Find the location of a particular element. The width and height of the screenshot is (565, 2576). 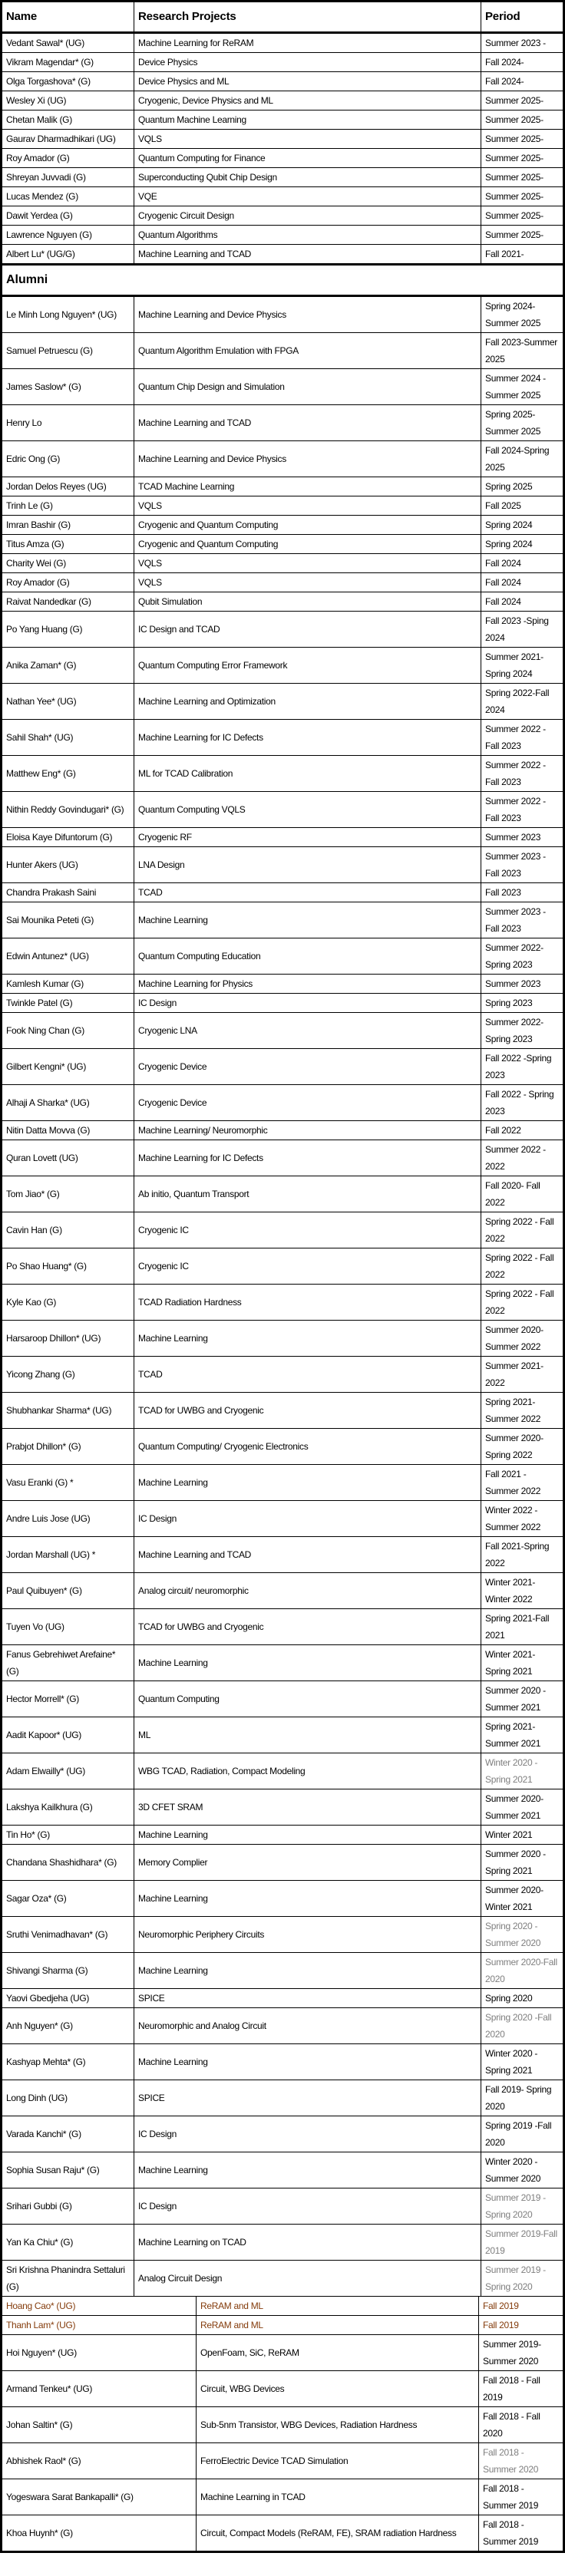

project-cell: Superconducting Qubit Chip Design is located at coordinates (307, 177).